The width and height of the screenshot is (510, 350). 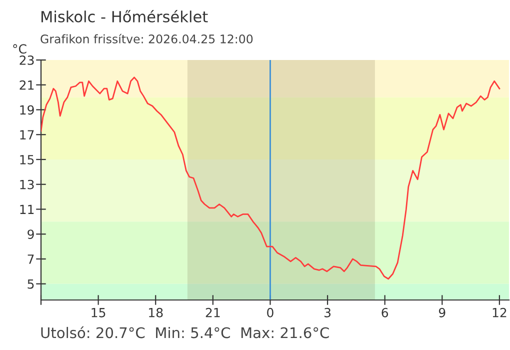 What do you see at coordinates (99, 313) in the screenshot?
I see `x-tick-label: 15` at bounding box center [99, 313].